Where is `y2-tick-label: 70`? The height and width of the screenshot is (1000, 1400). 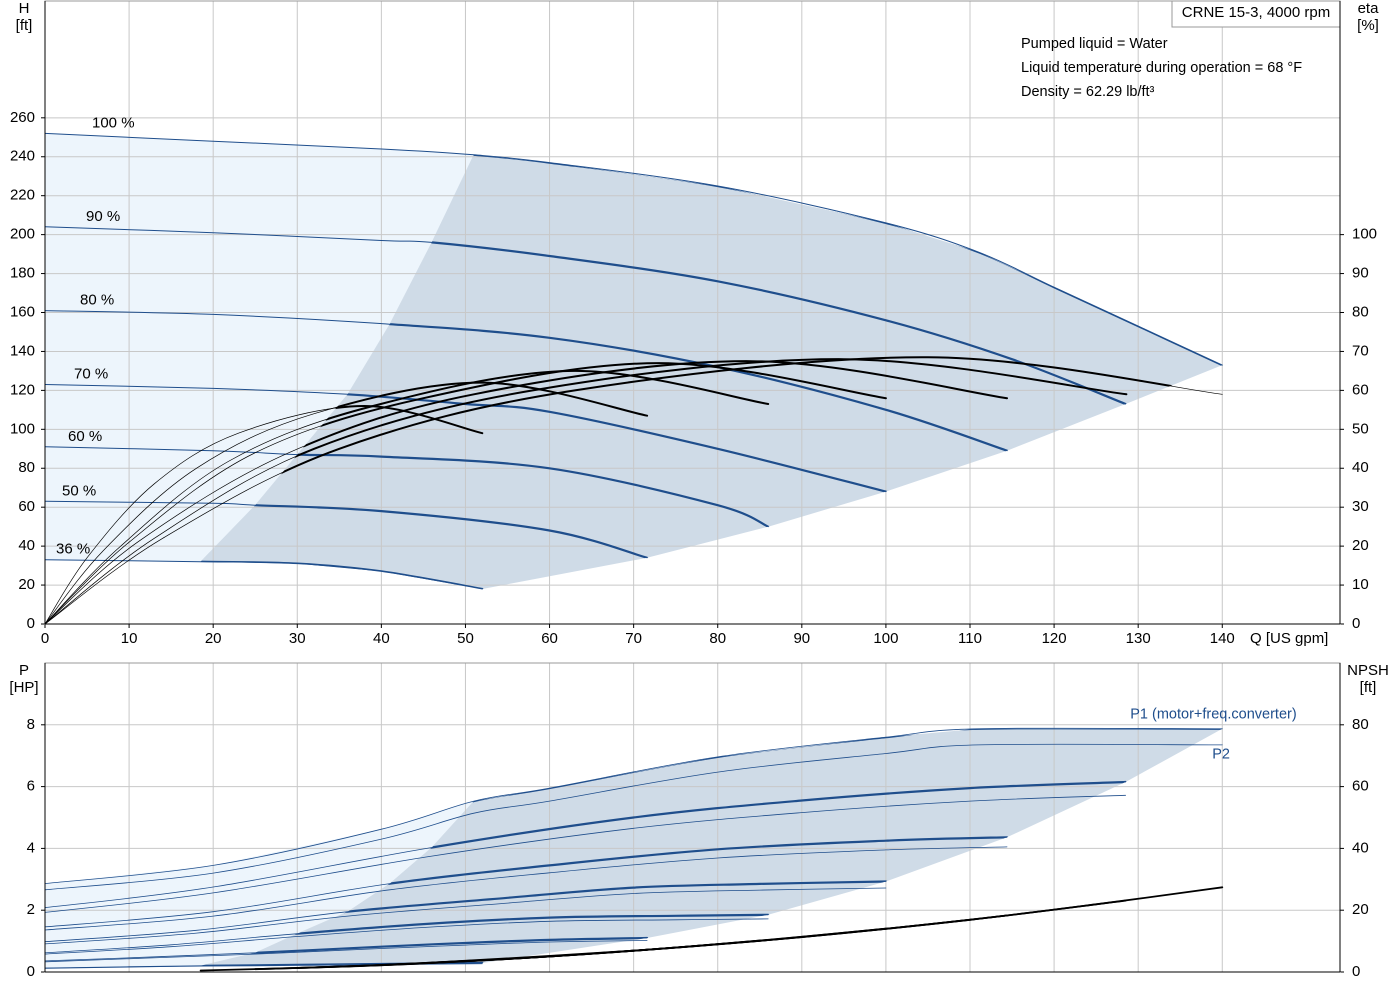
y2-tick-label: 70 is located at coordinates (1360, 350).